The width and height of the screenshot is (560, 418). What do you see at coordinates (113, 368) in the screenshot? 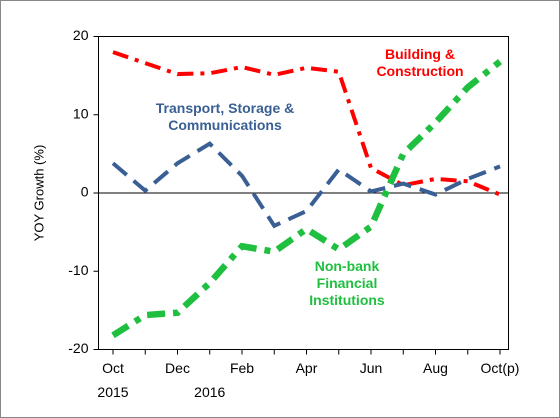
I see `x-tick-label: Oct` at bounding box center [113, 368].